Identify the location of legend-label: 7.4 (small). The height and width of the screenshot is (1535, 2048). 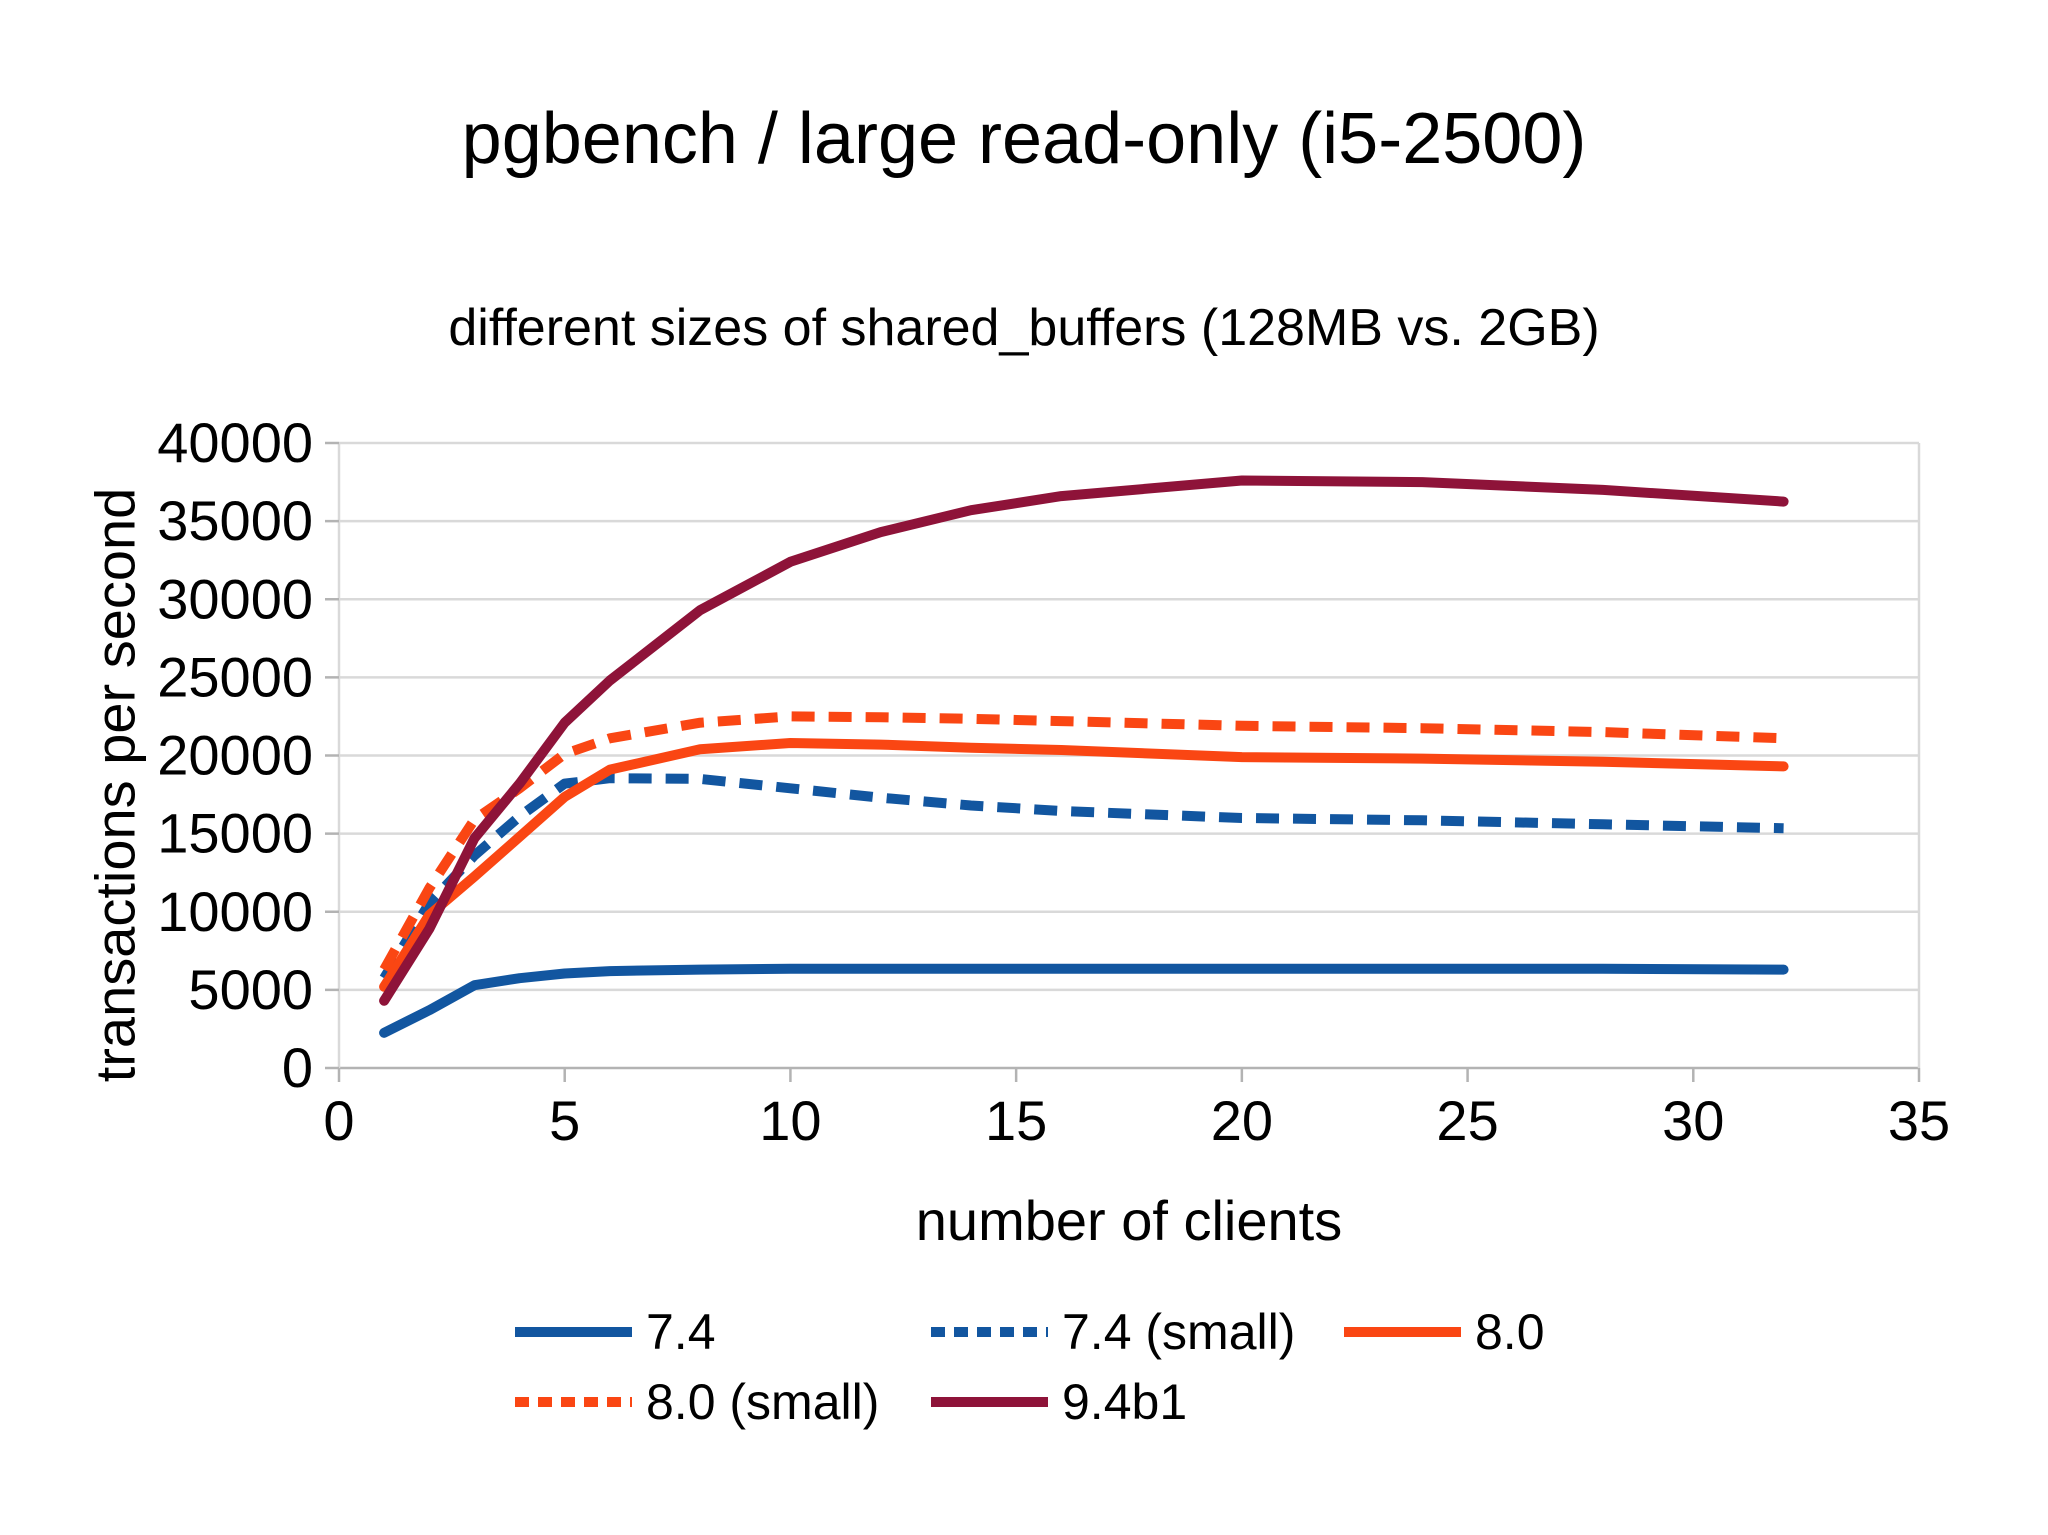
(1179, 1332).